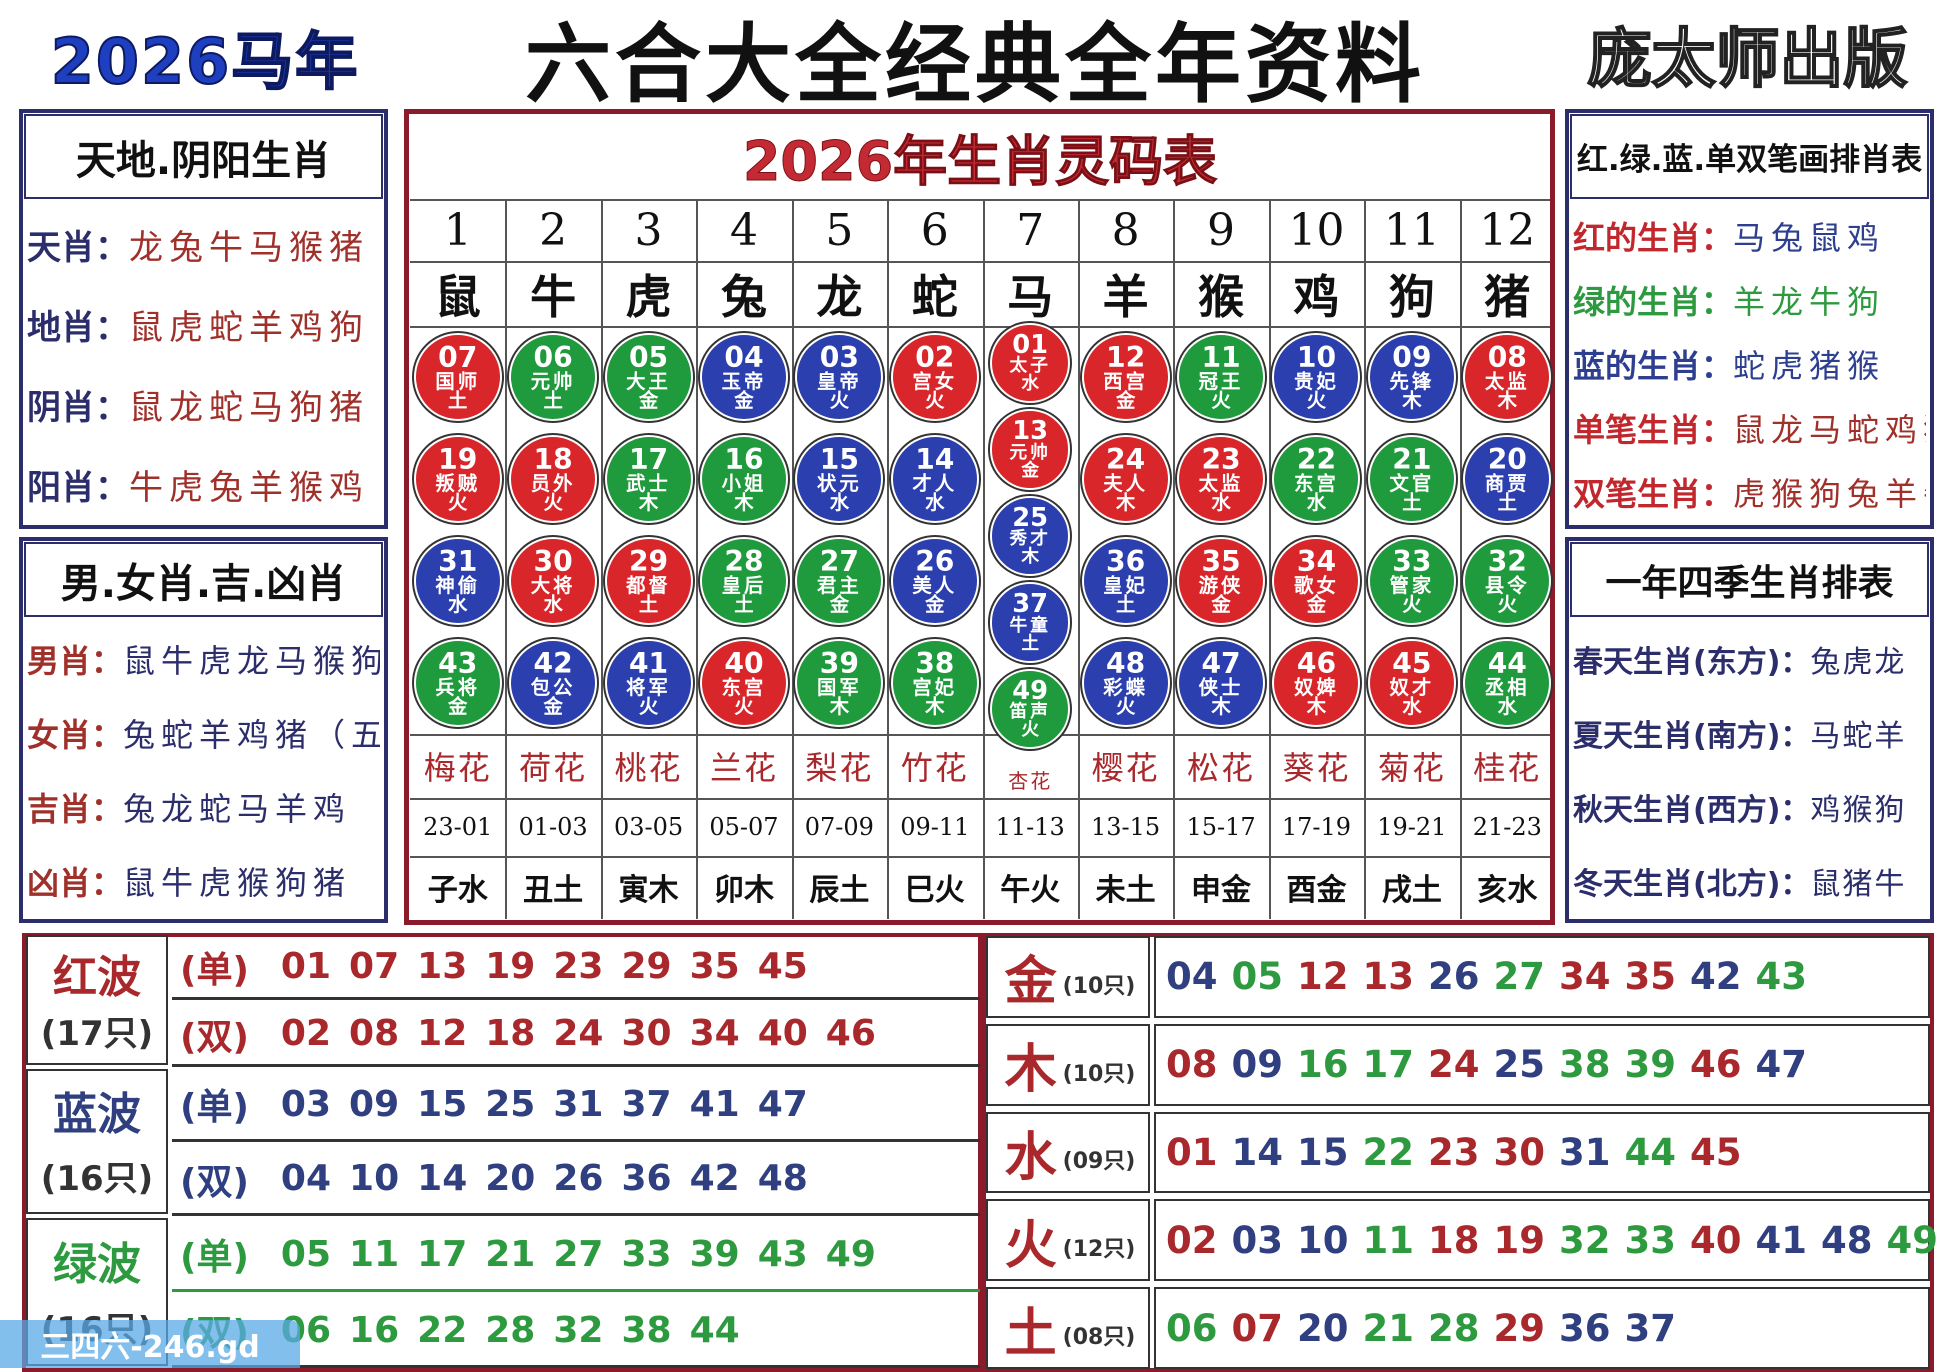 The height and width of the screenshot is (1372, 1950). What do you see at coordinates (1323, 1240) in the screenshot?
I see `element-number: 10` at bounding box center [1323, 1240].